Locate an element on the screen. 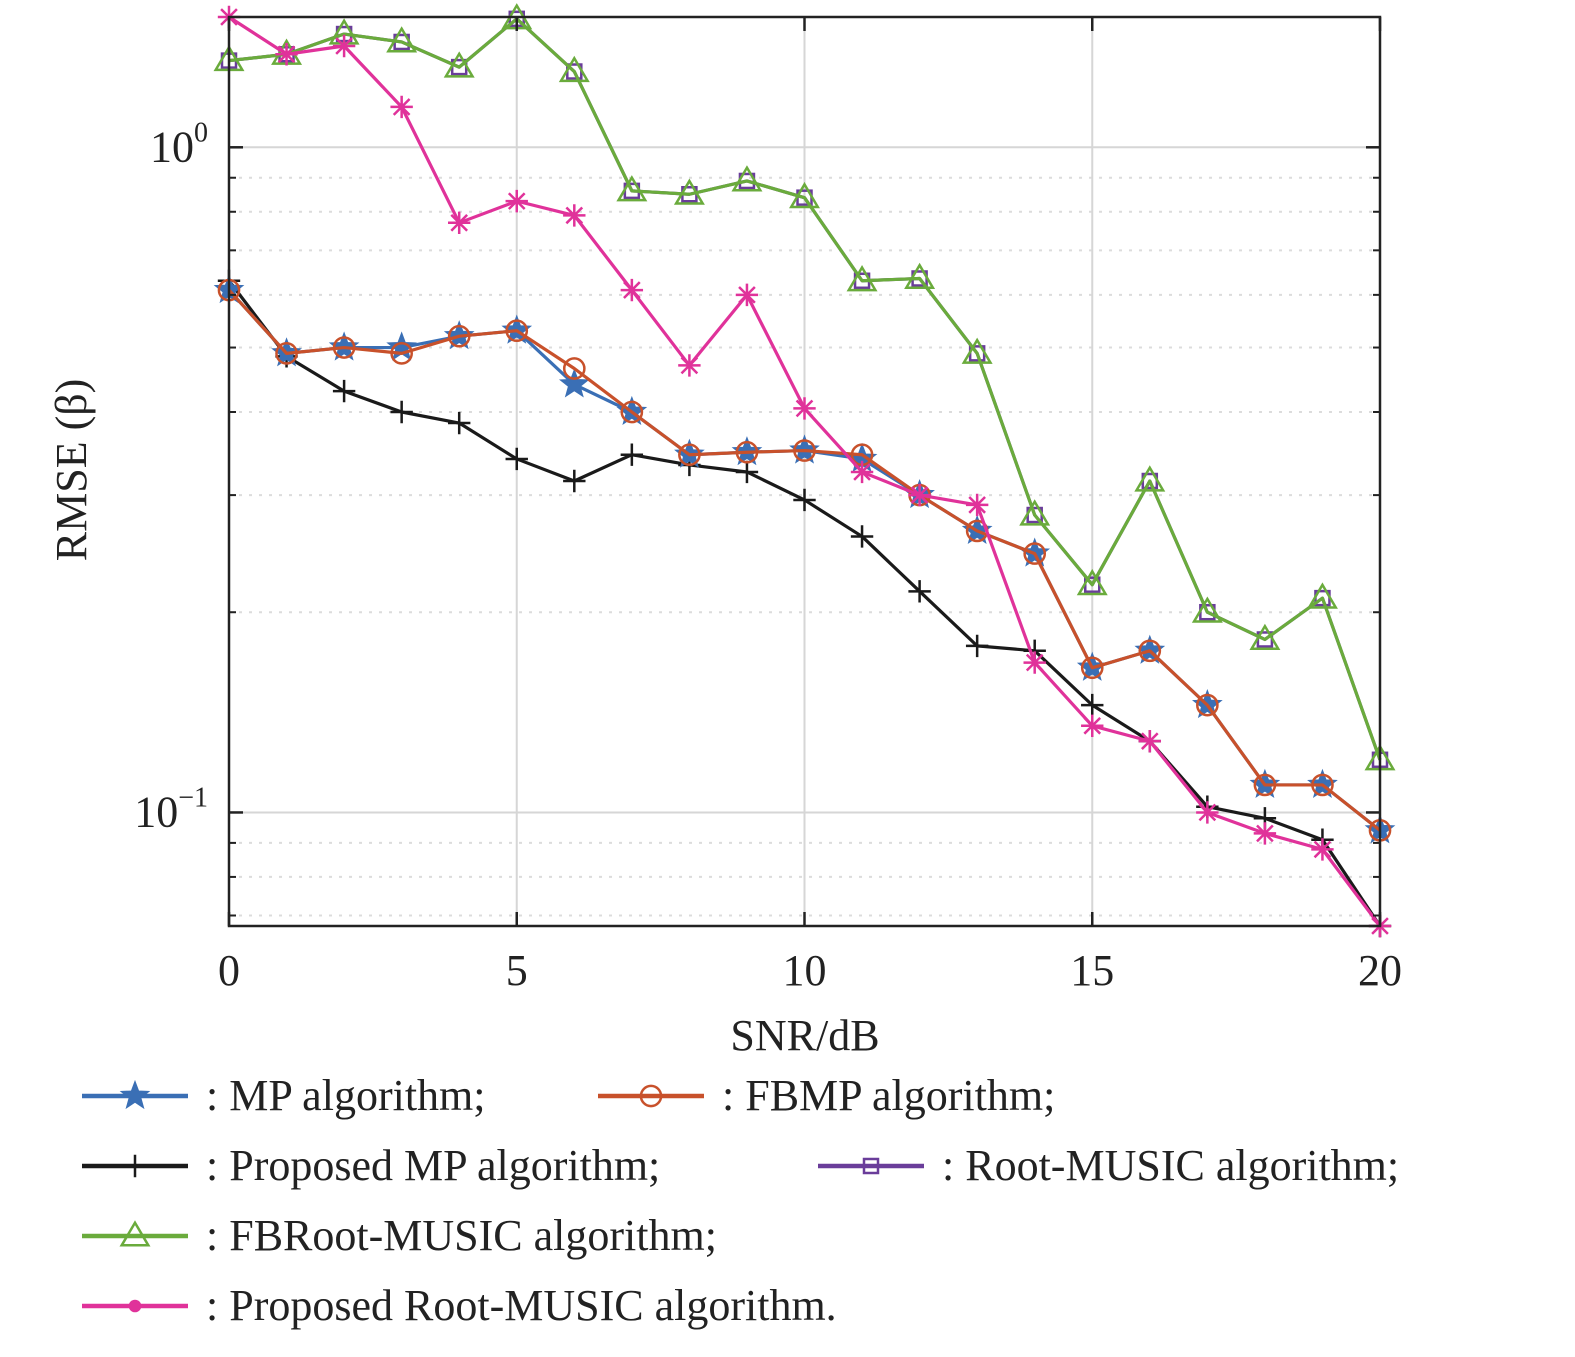 This screenshot has height=1357, width=1575. legend-label: : FBMP algorithm; is located at coordinates (888, 1095).